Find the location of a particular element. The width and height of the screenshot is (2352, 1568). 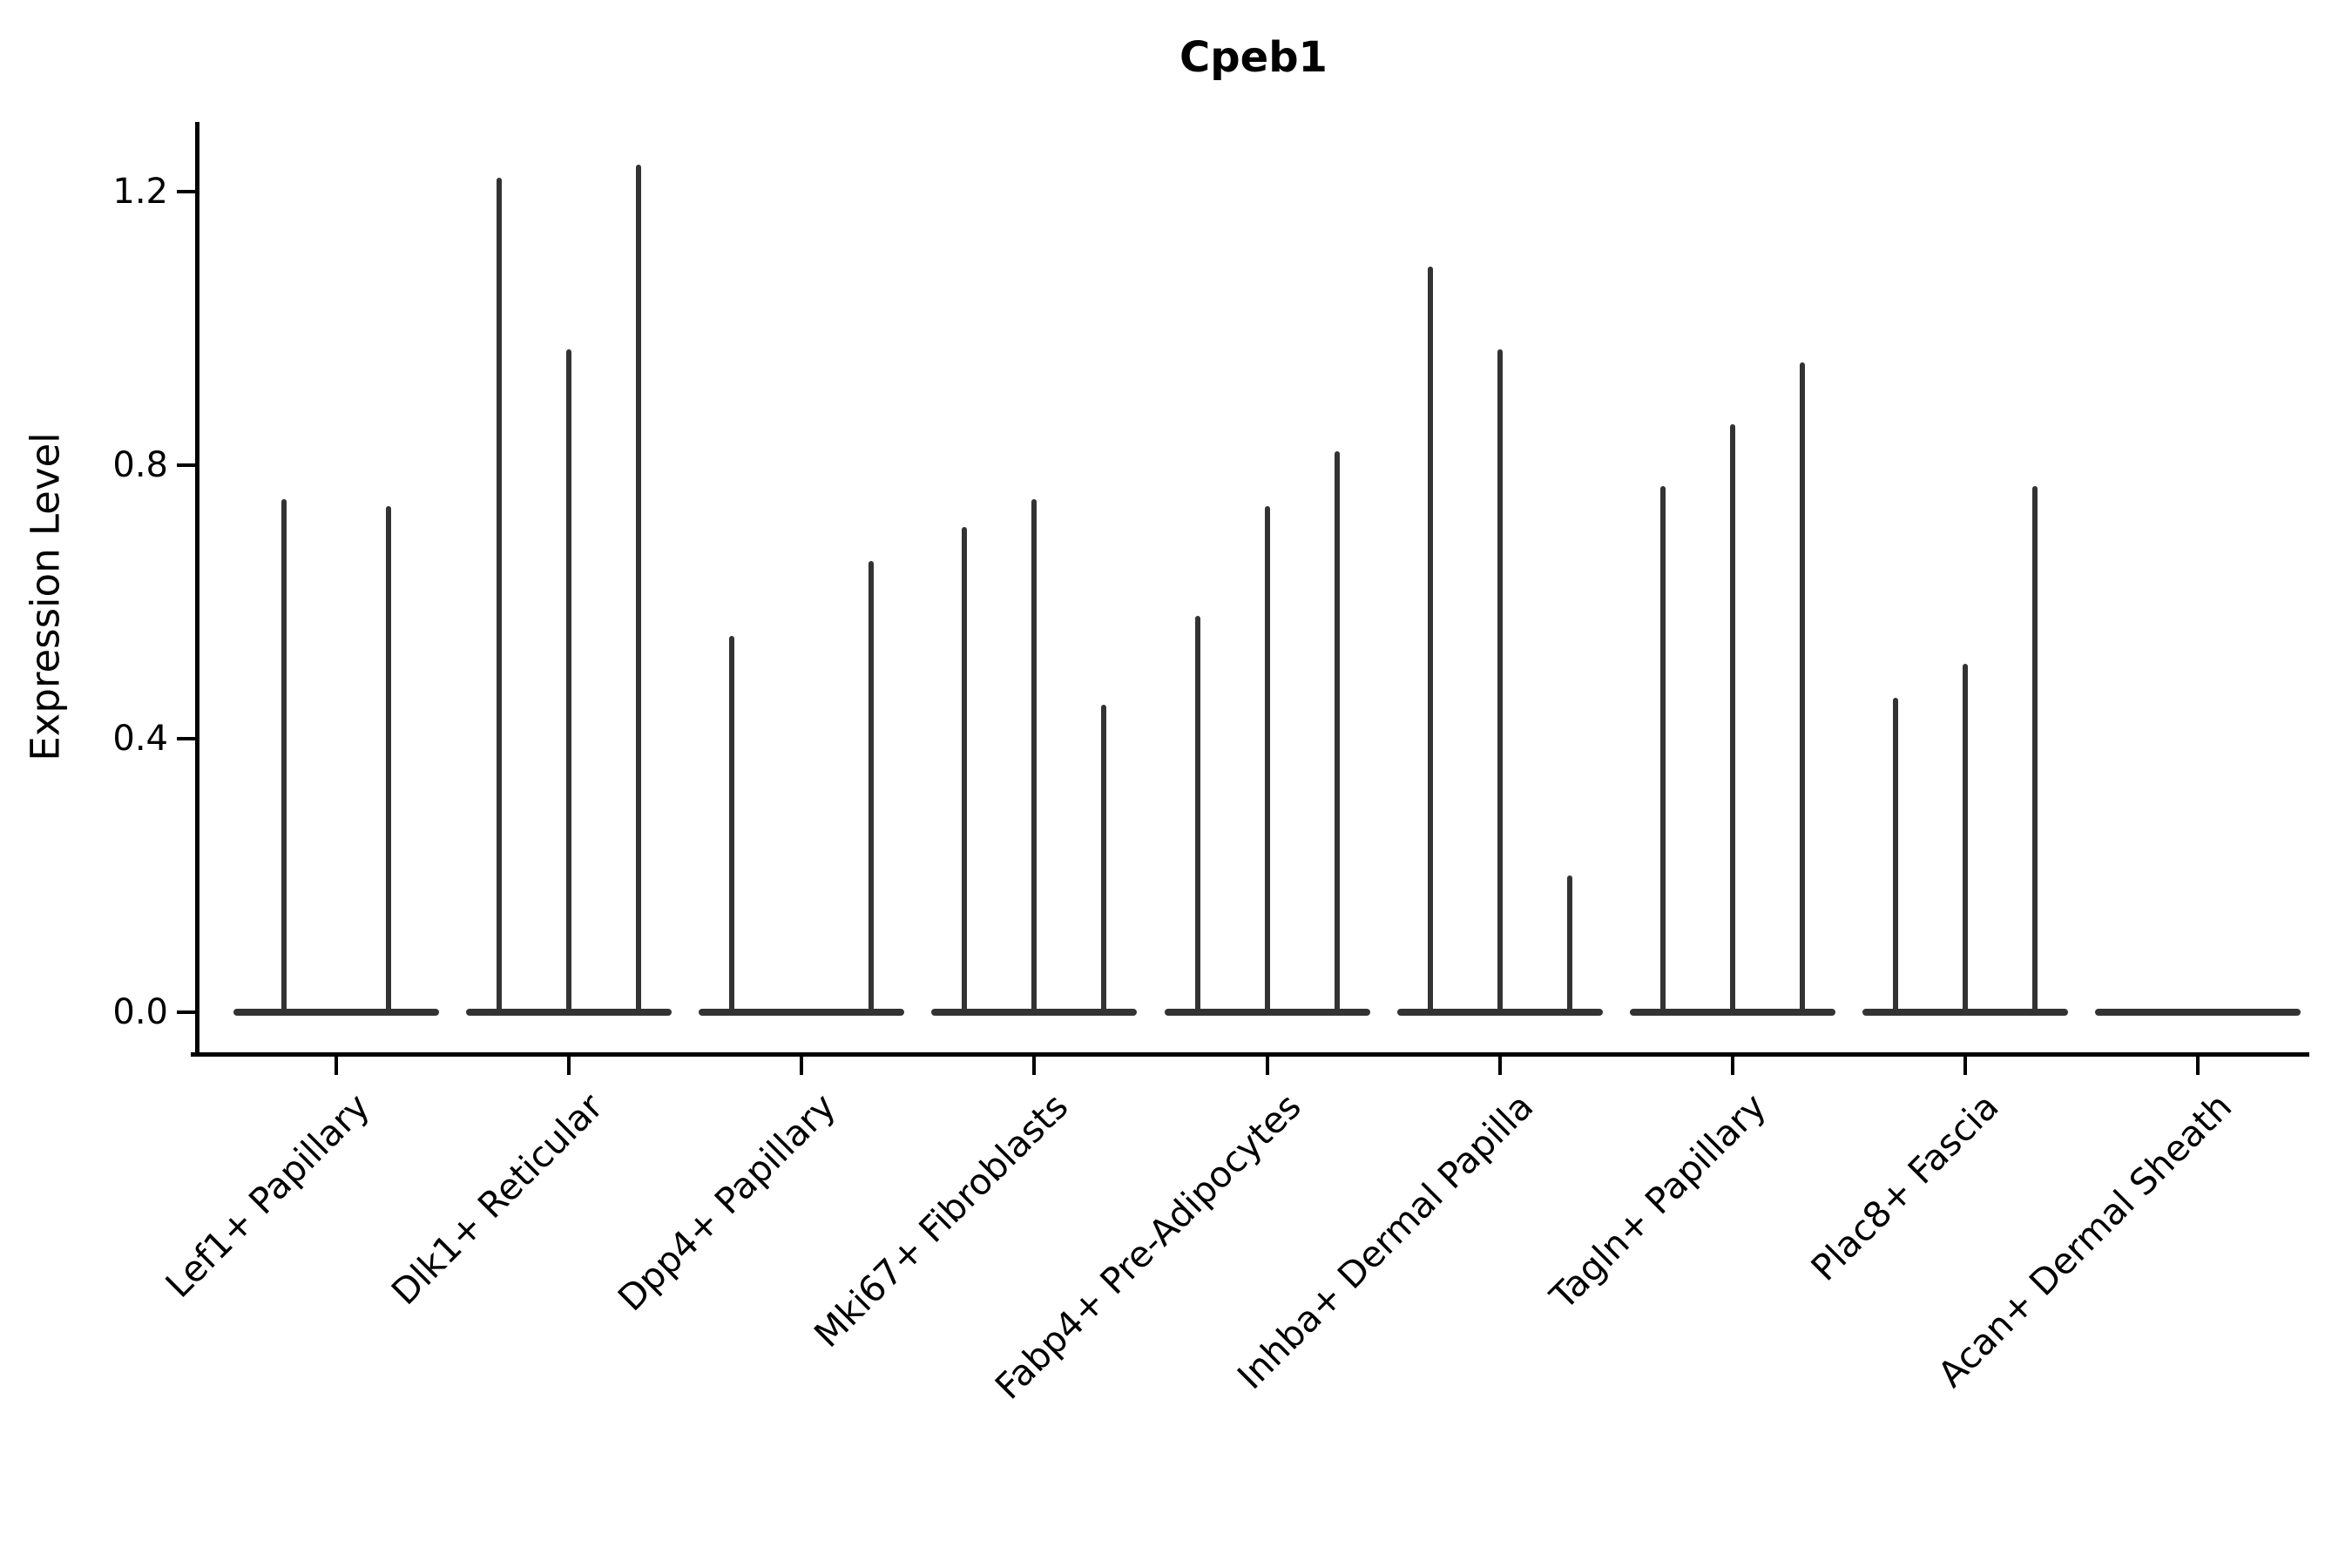

x-category-label: Lef1+ Papillary is located at coordinates (268, 1195).